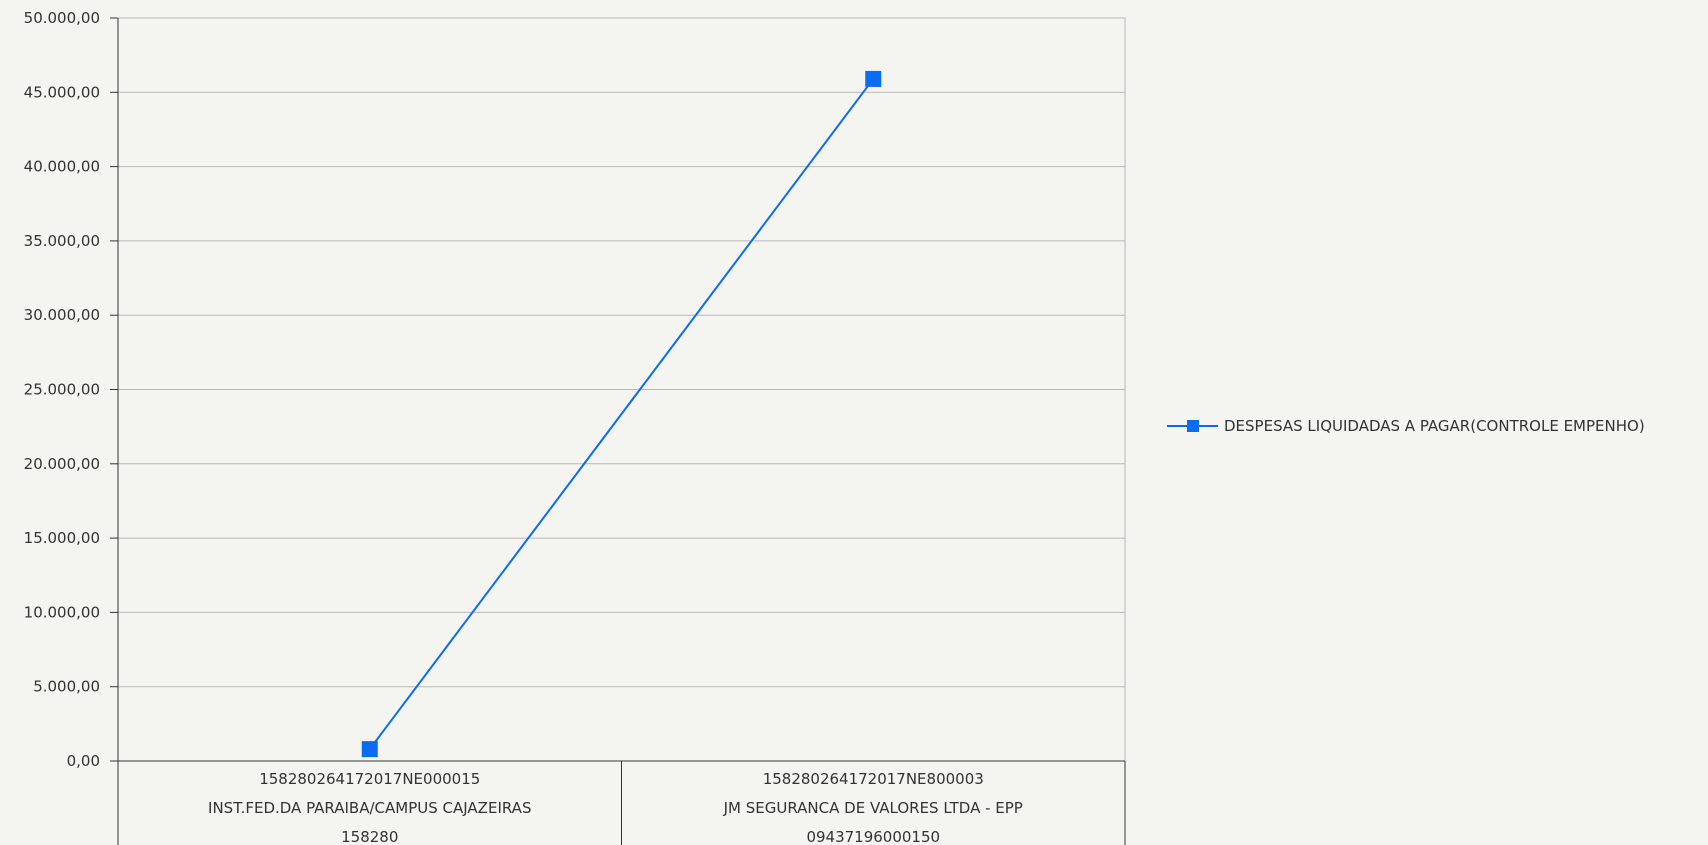 Image resolution: width=1708 pixels, height=845 pixels. I want to click on y-tick-label: 35.000,00, so click(62, 241).